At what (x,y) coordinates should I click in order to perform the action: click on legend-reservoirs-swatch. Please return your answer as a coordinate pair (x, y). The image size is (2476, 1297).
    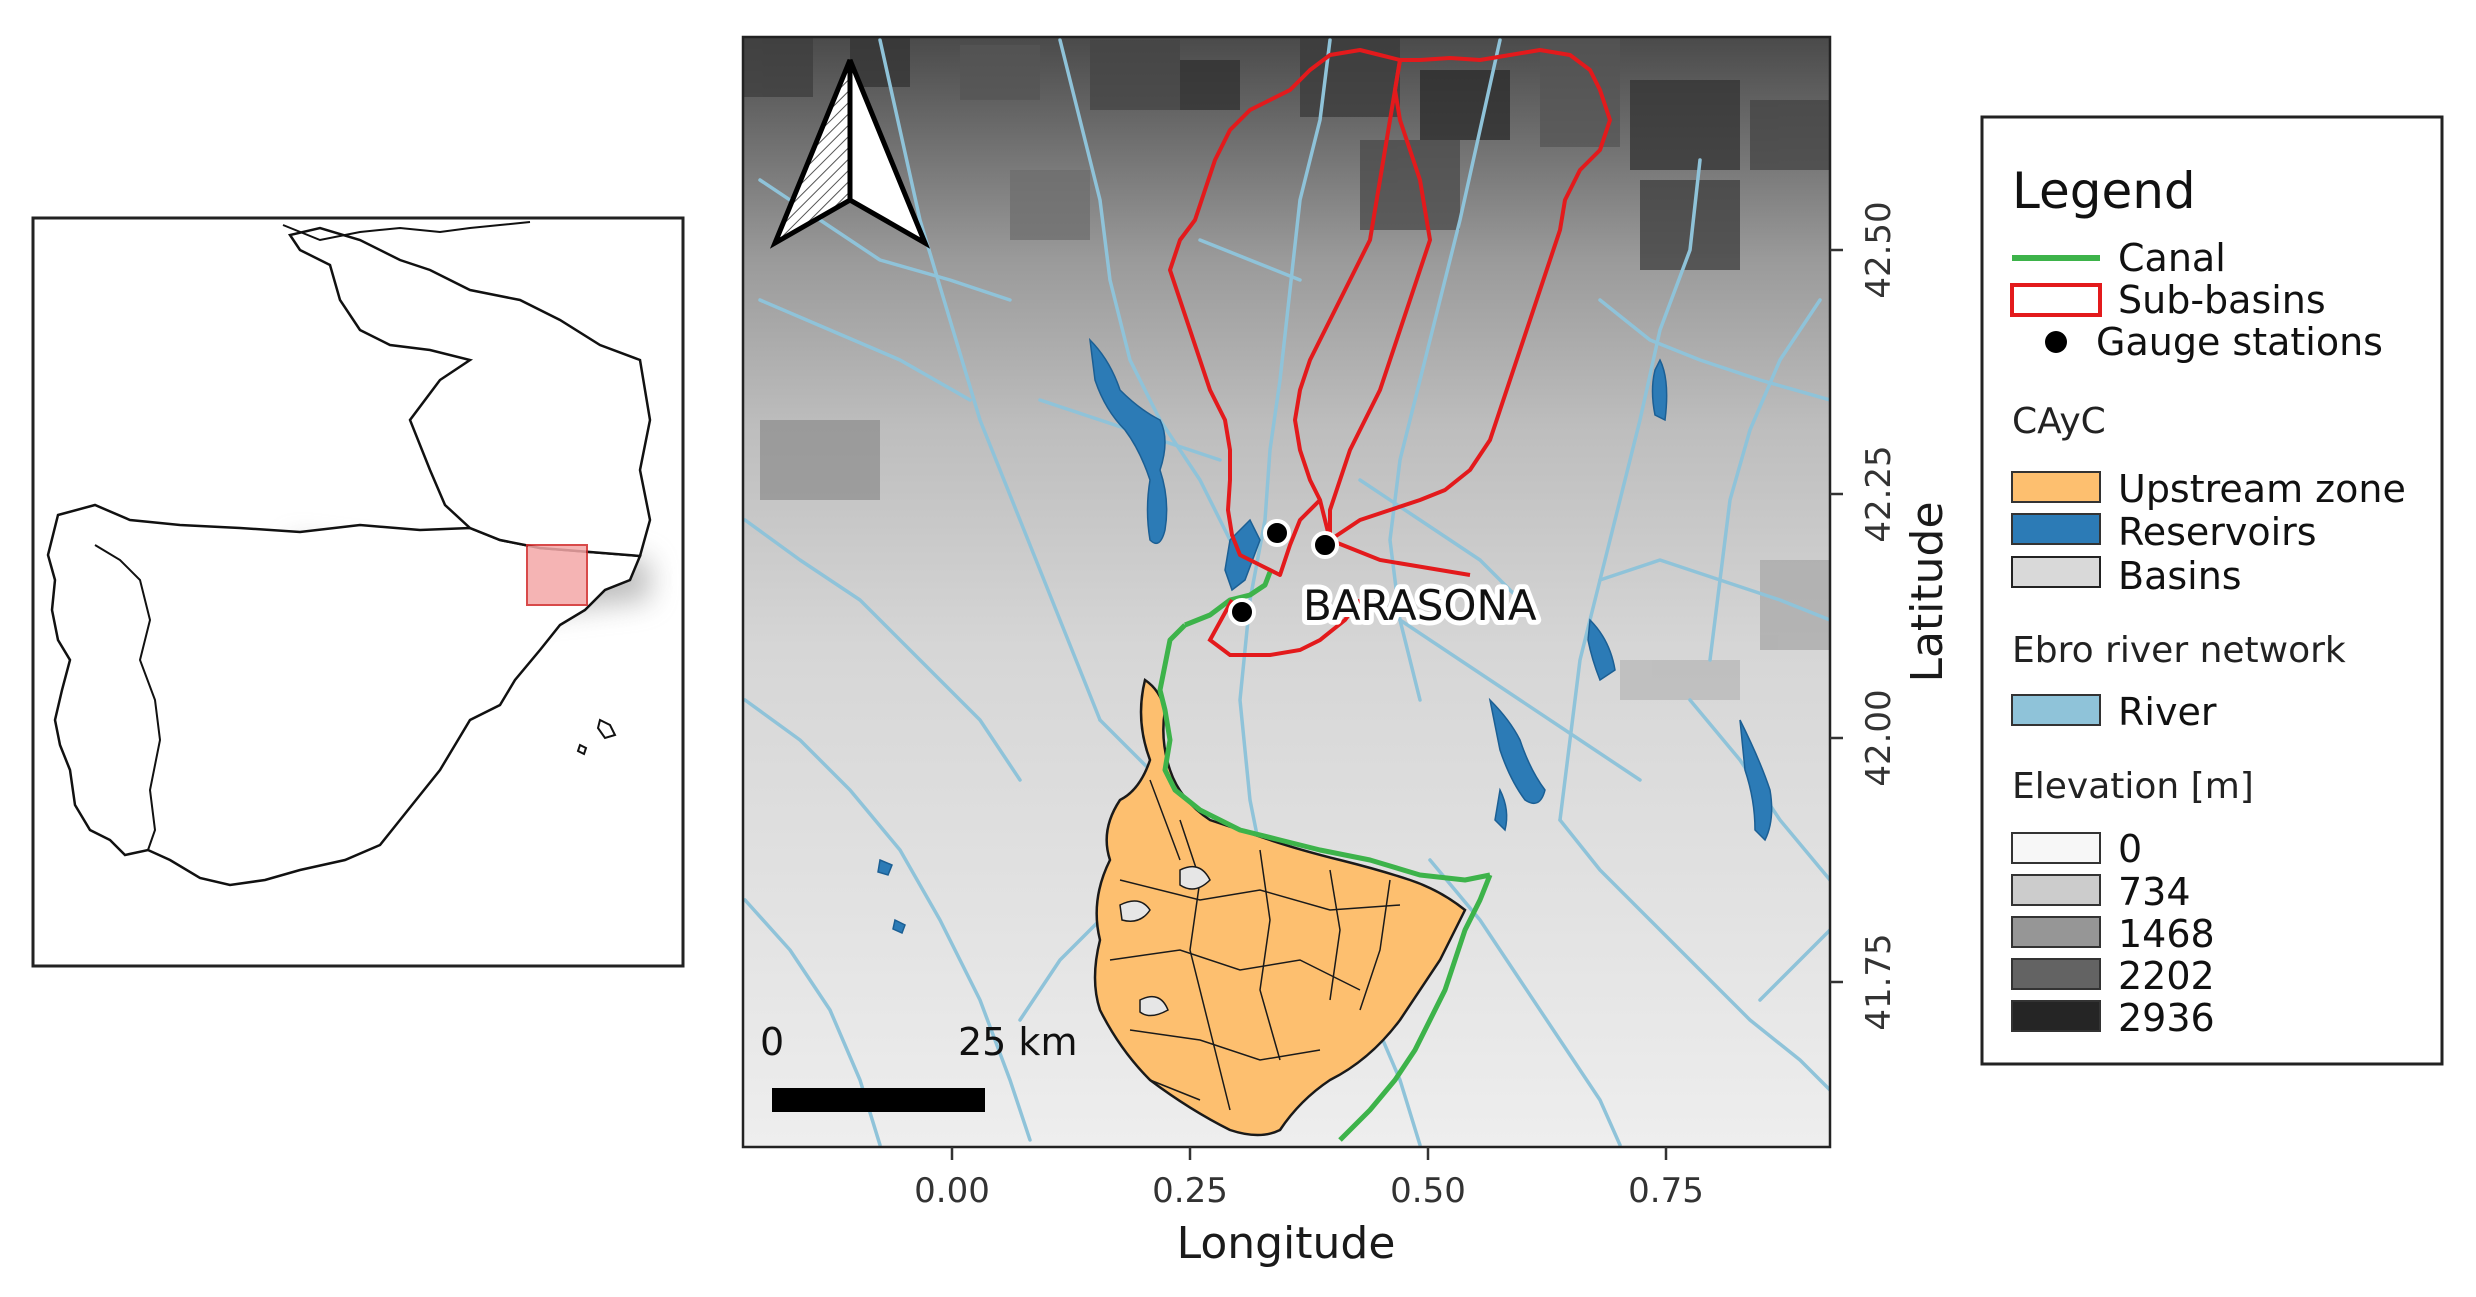
    Looking at the image, I should click on (2056, 529).